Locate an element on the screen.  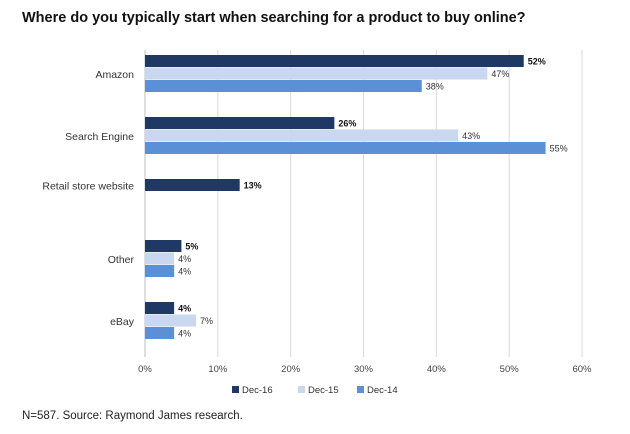
x-tick-label: 0% is located at coordinates (145, 369).